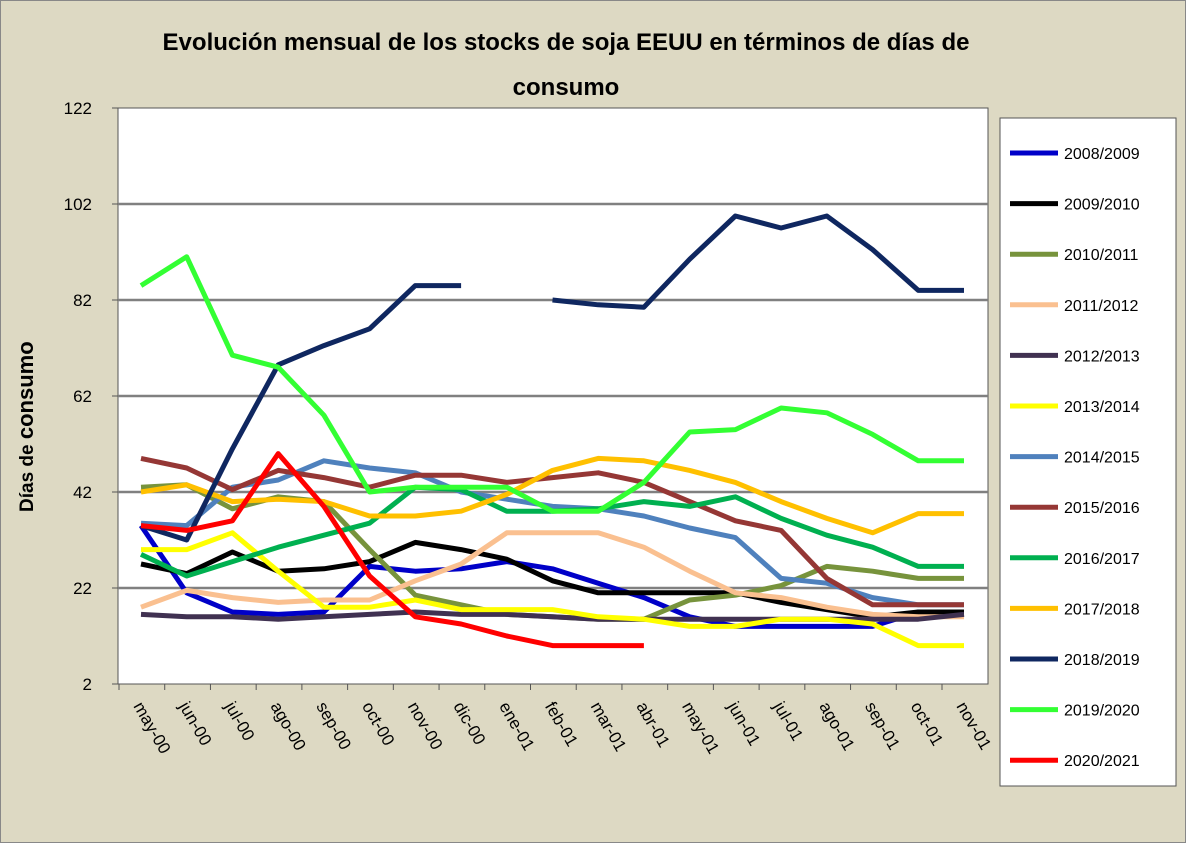  Describe the element at coordinates (552, 495) in the screenshot. I see `series-line-2017-2018` at that location.